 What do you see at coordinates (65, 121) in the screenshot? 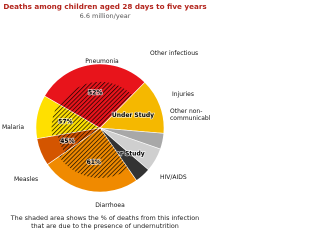
I see `shaded-label: 57%` at bounding box center [65, 121].